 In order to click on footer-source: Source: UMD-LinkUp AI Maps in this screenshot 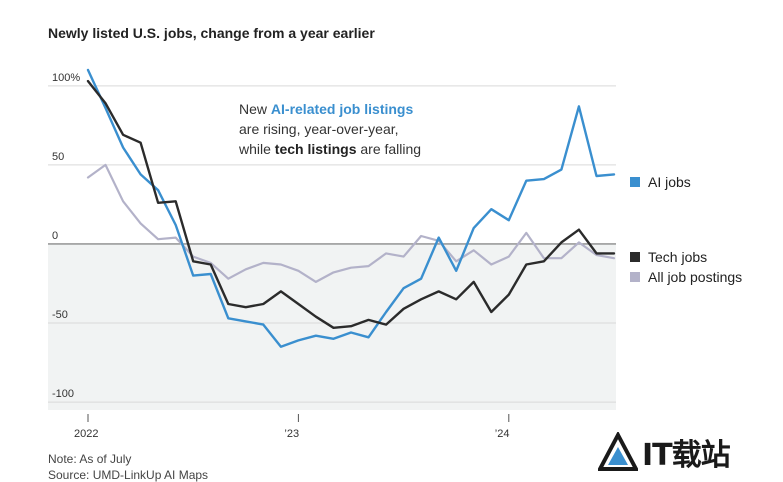, I will do `click(128, 475)`.